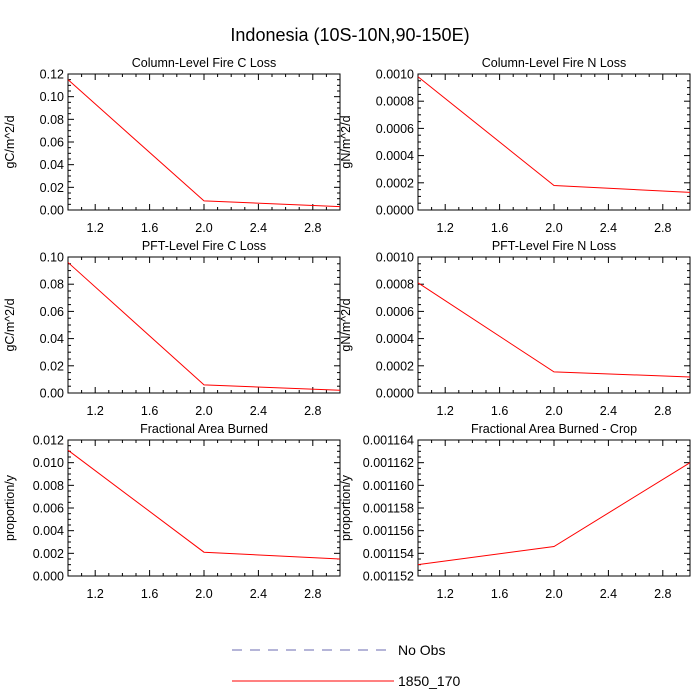 The image size is (700, 700). I want to click on legend-label-1850-170: 1850_170, so click(429, 681).